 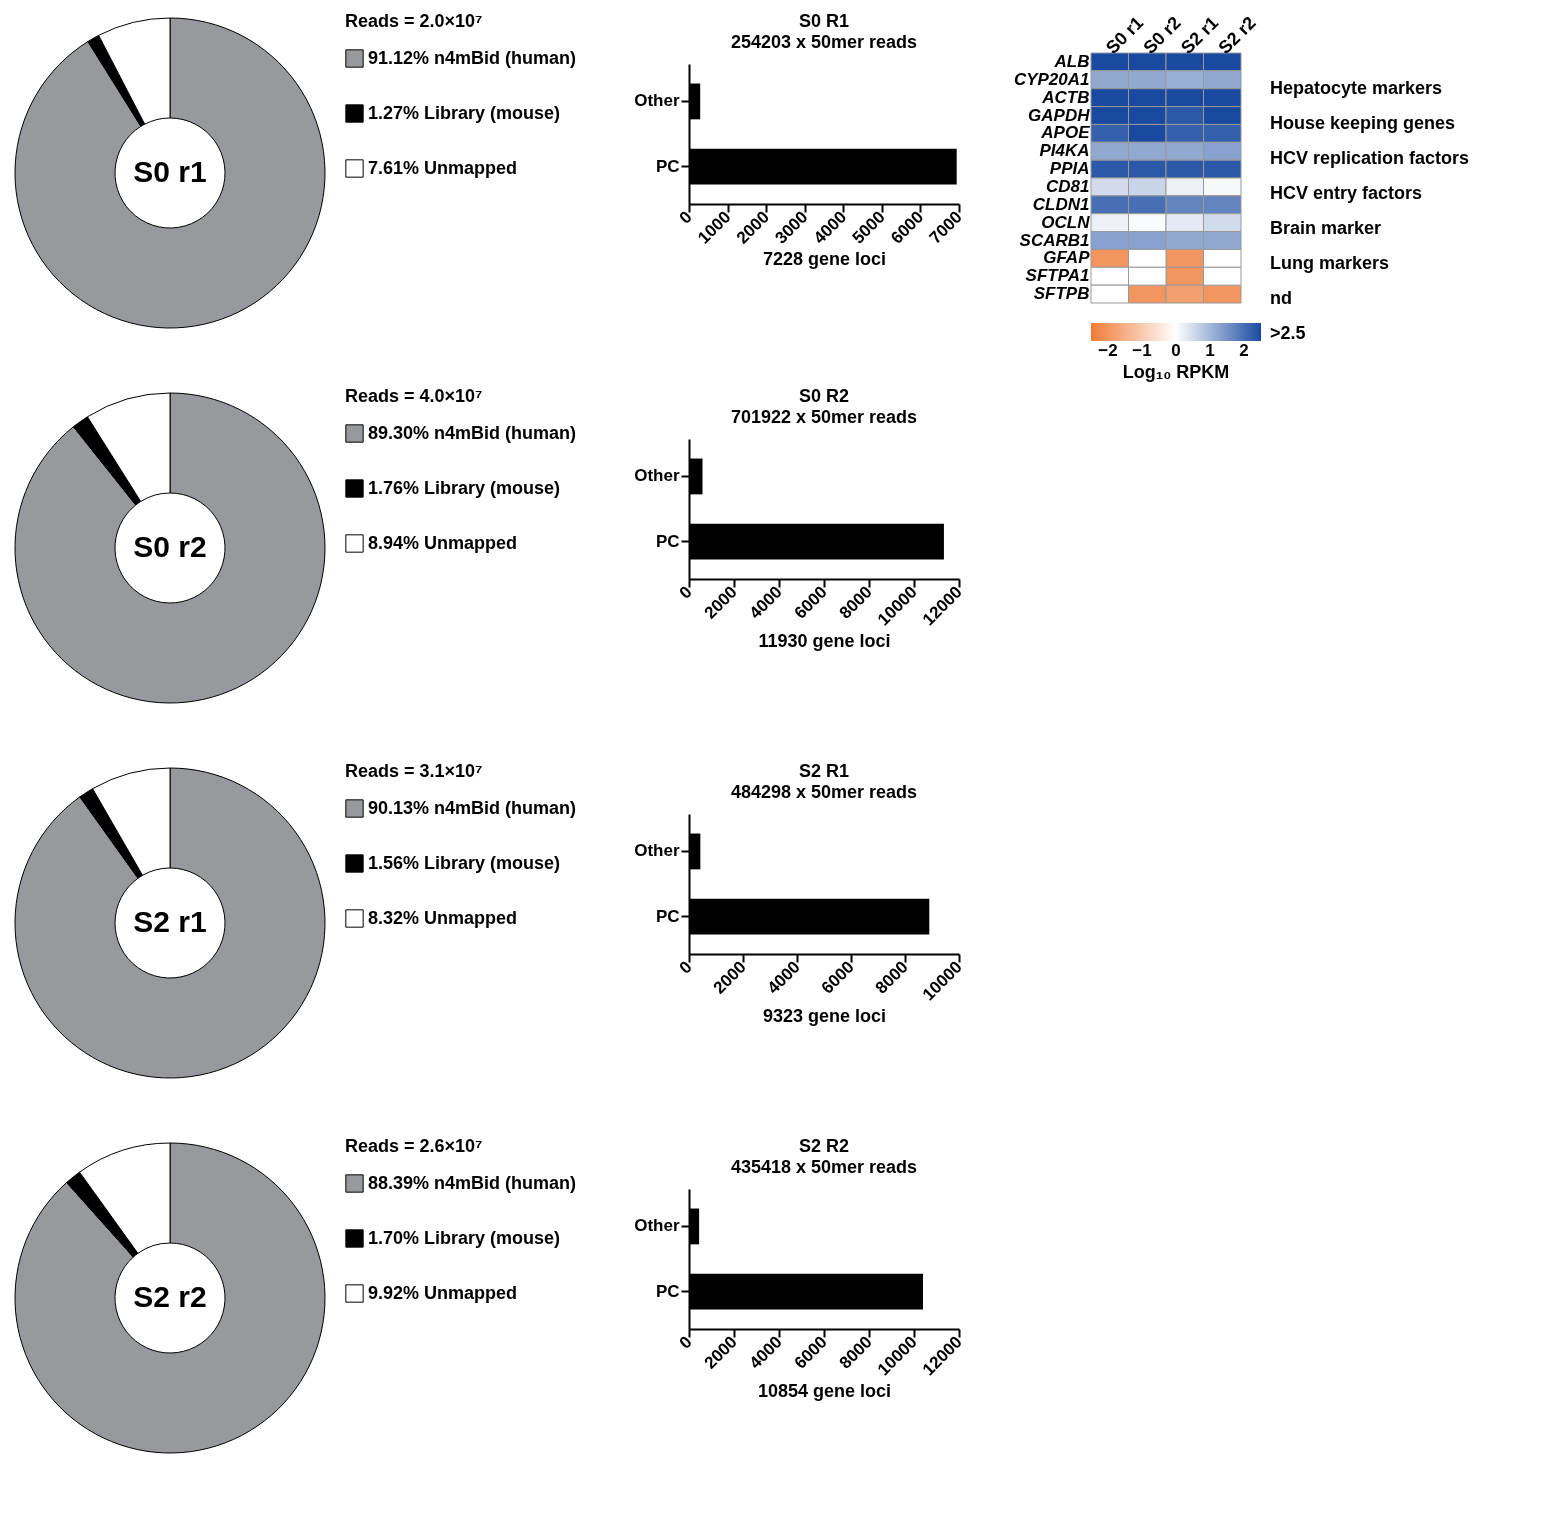 I want to click on legend-label: 8.32% Unmapped, so click(x=443, y=917).